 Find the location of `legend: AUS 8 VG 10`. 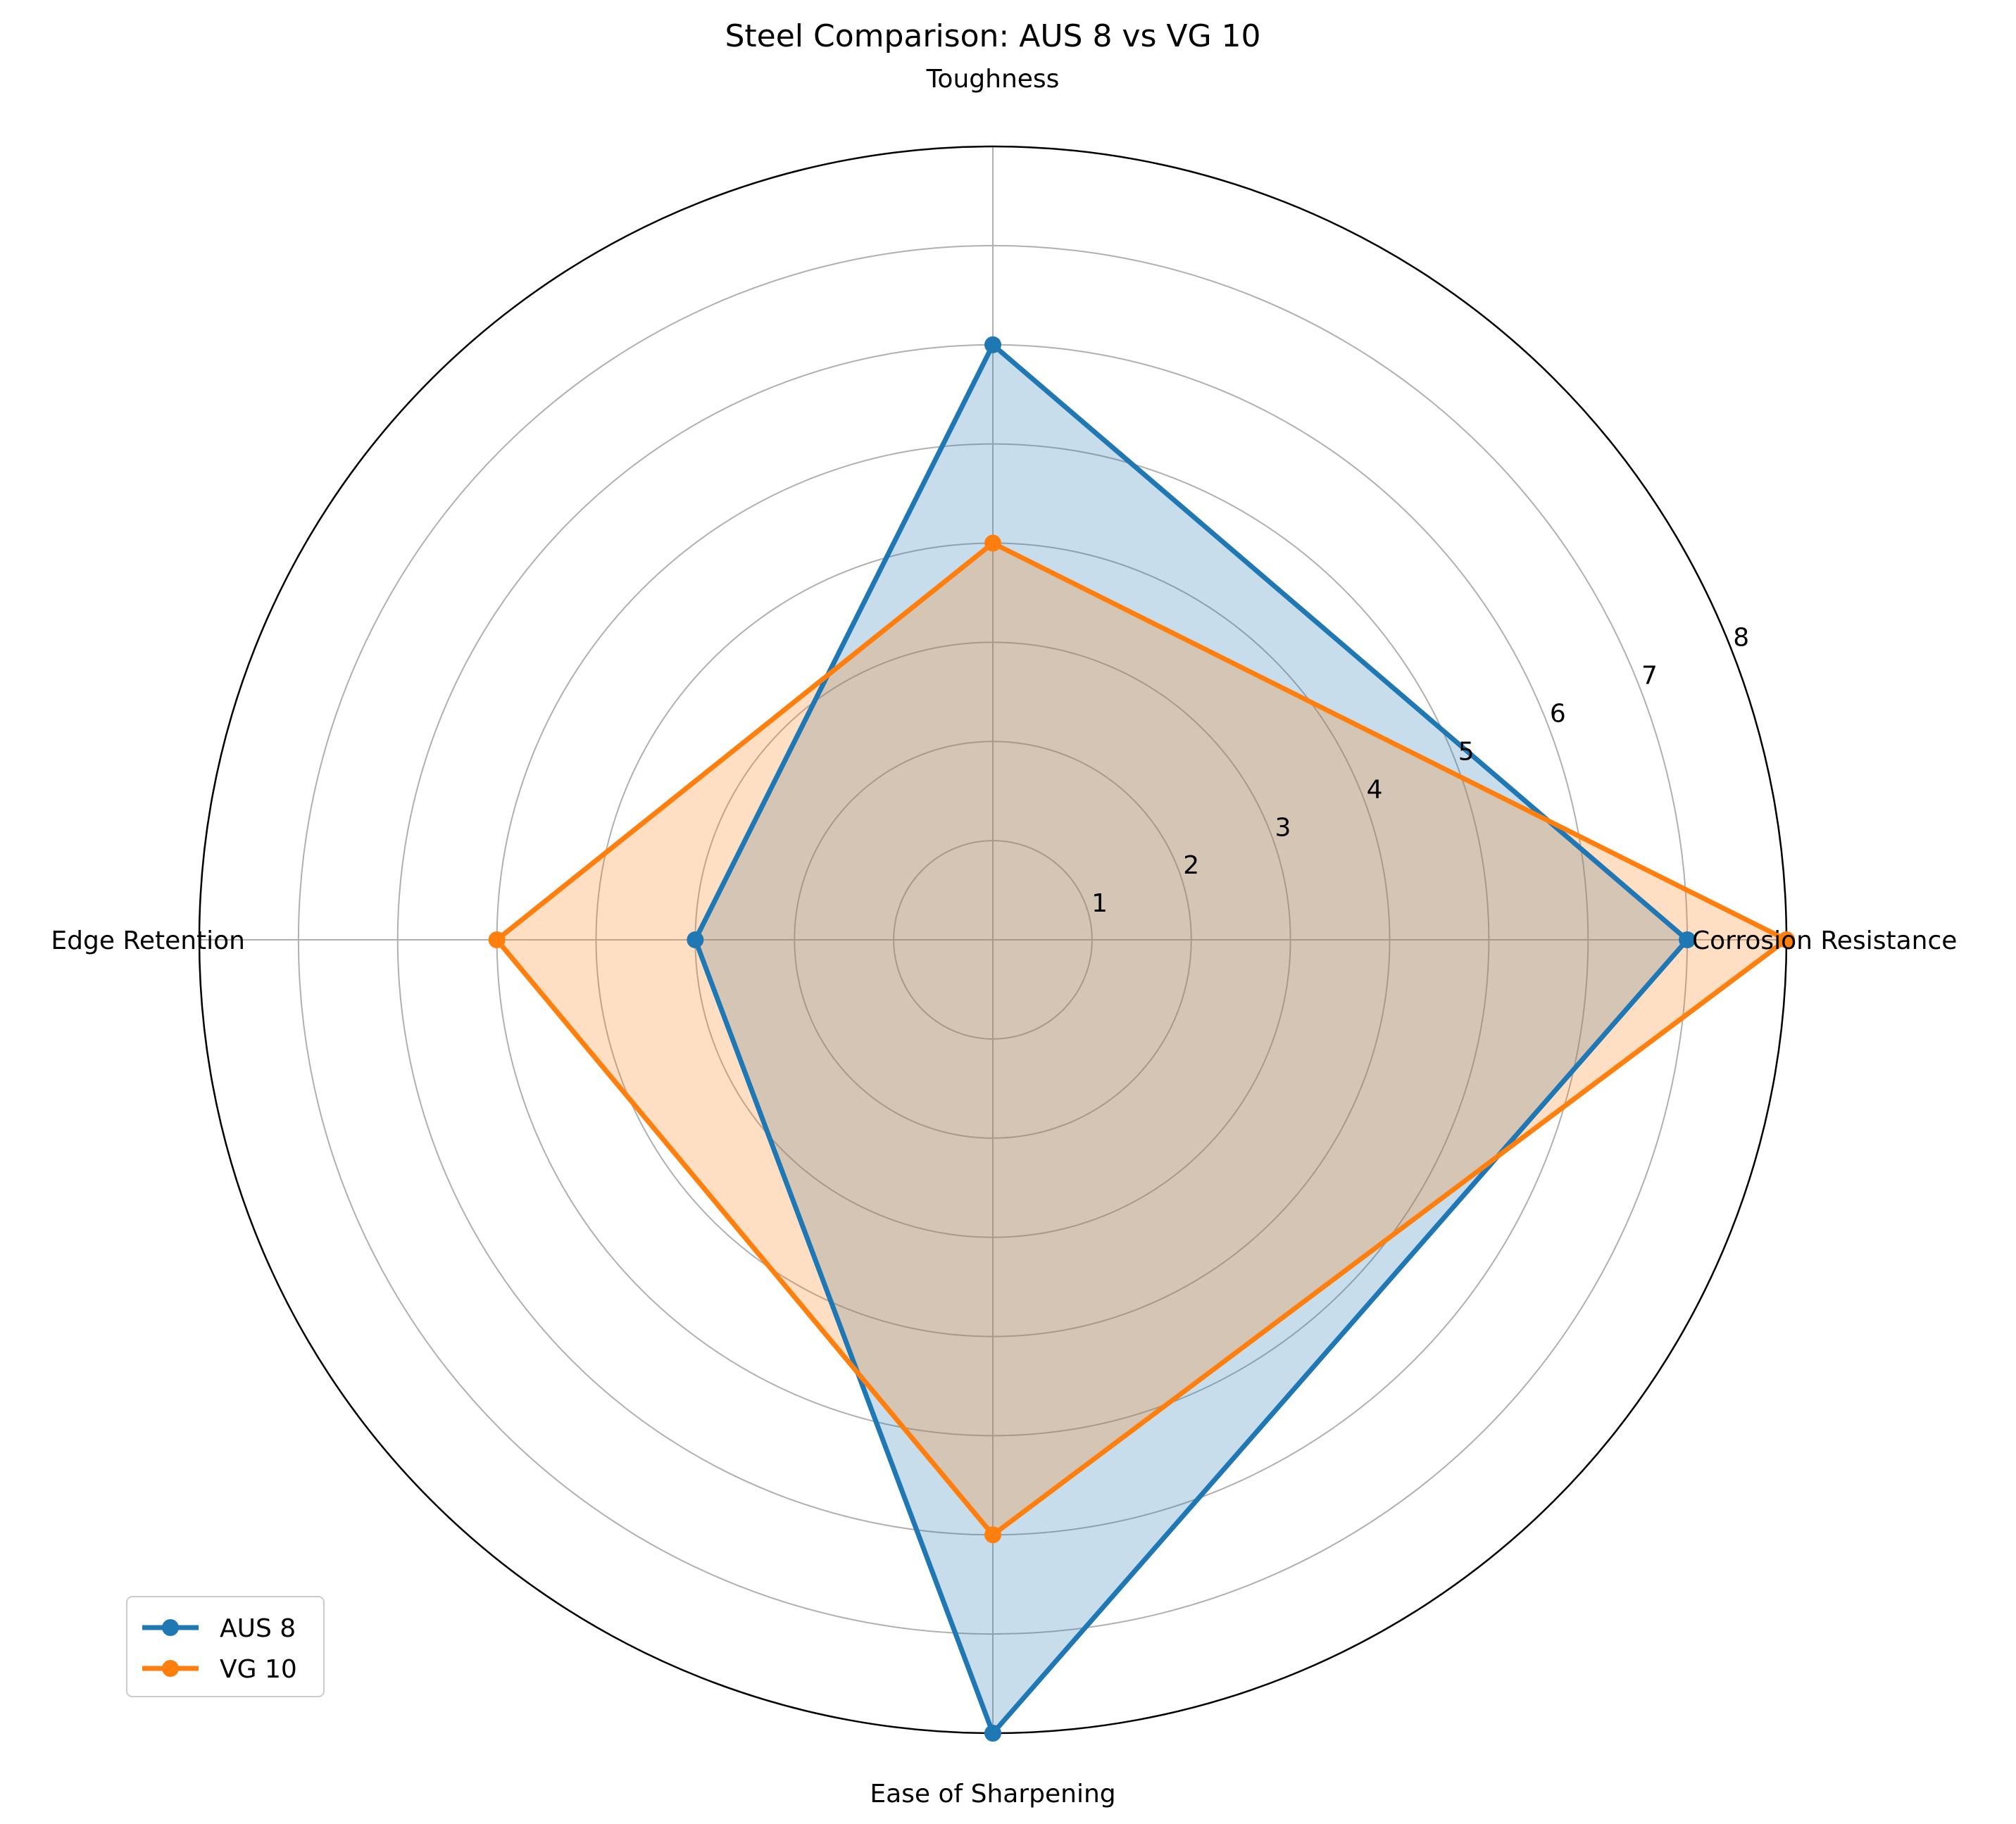

legend: AUS 8 VG 10 is located at coordinates (226, 1646).